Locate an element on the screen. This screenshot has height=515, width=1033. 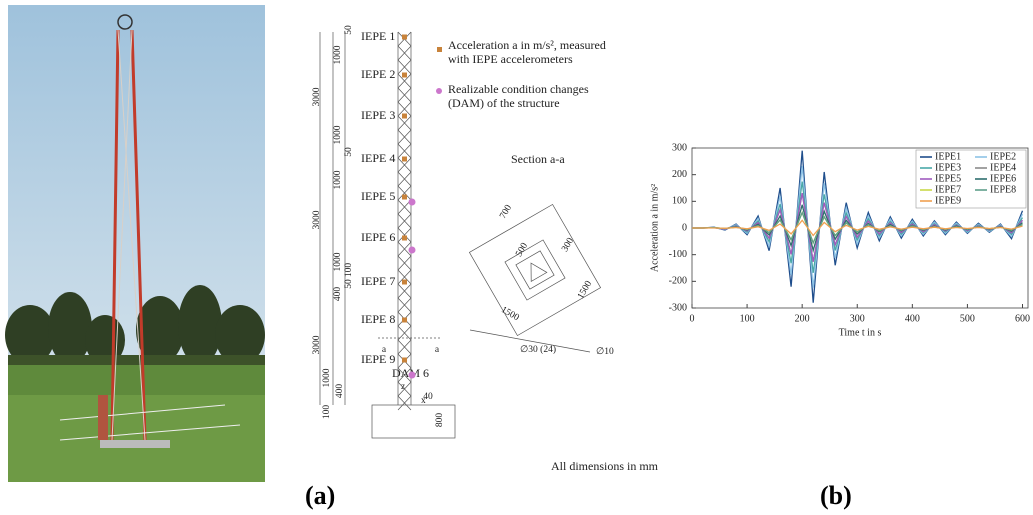
legend-label: IEPE9 is located at coordinates (948, 200).